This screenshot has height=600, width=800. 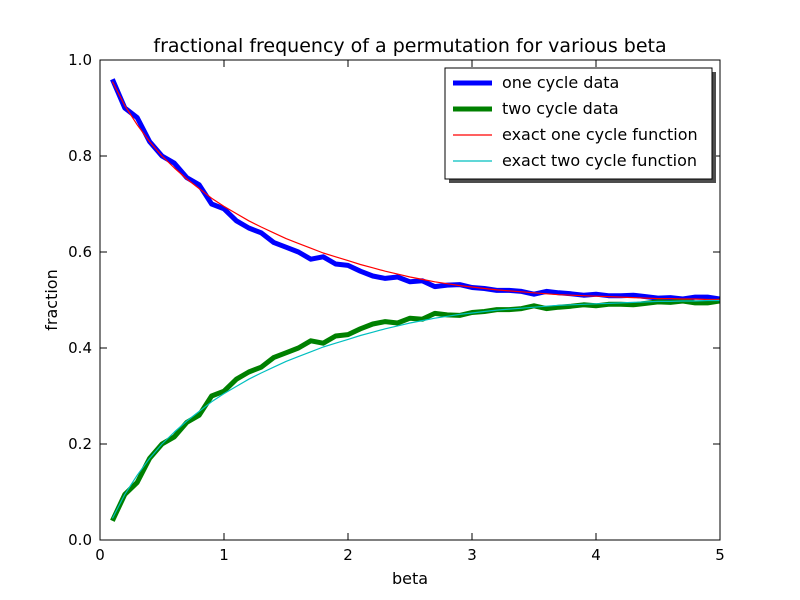 What do you see at coordinates (596, 555) in the screenshot?
I see `x-tick-label: 4` at bounding box center [596, 555].